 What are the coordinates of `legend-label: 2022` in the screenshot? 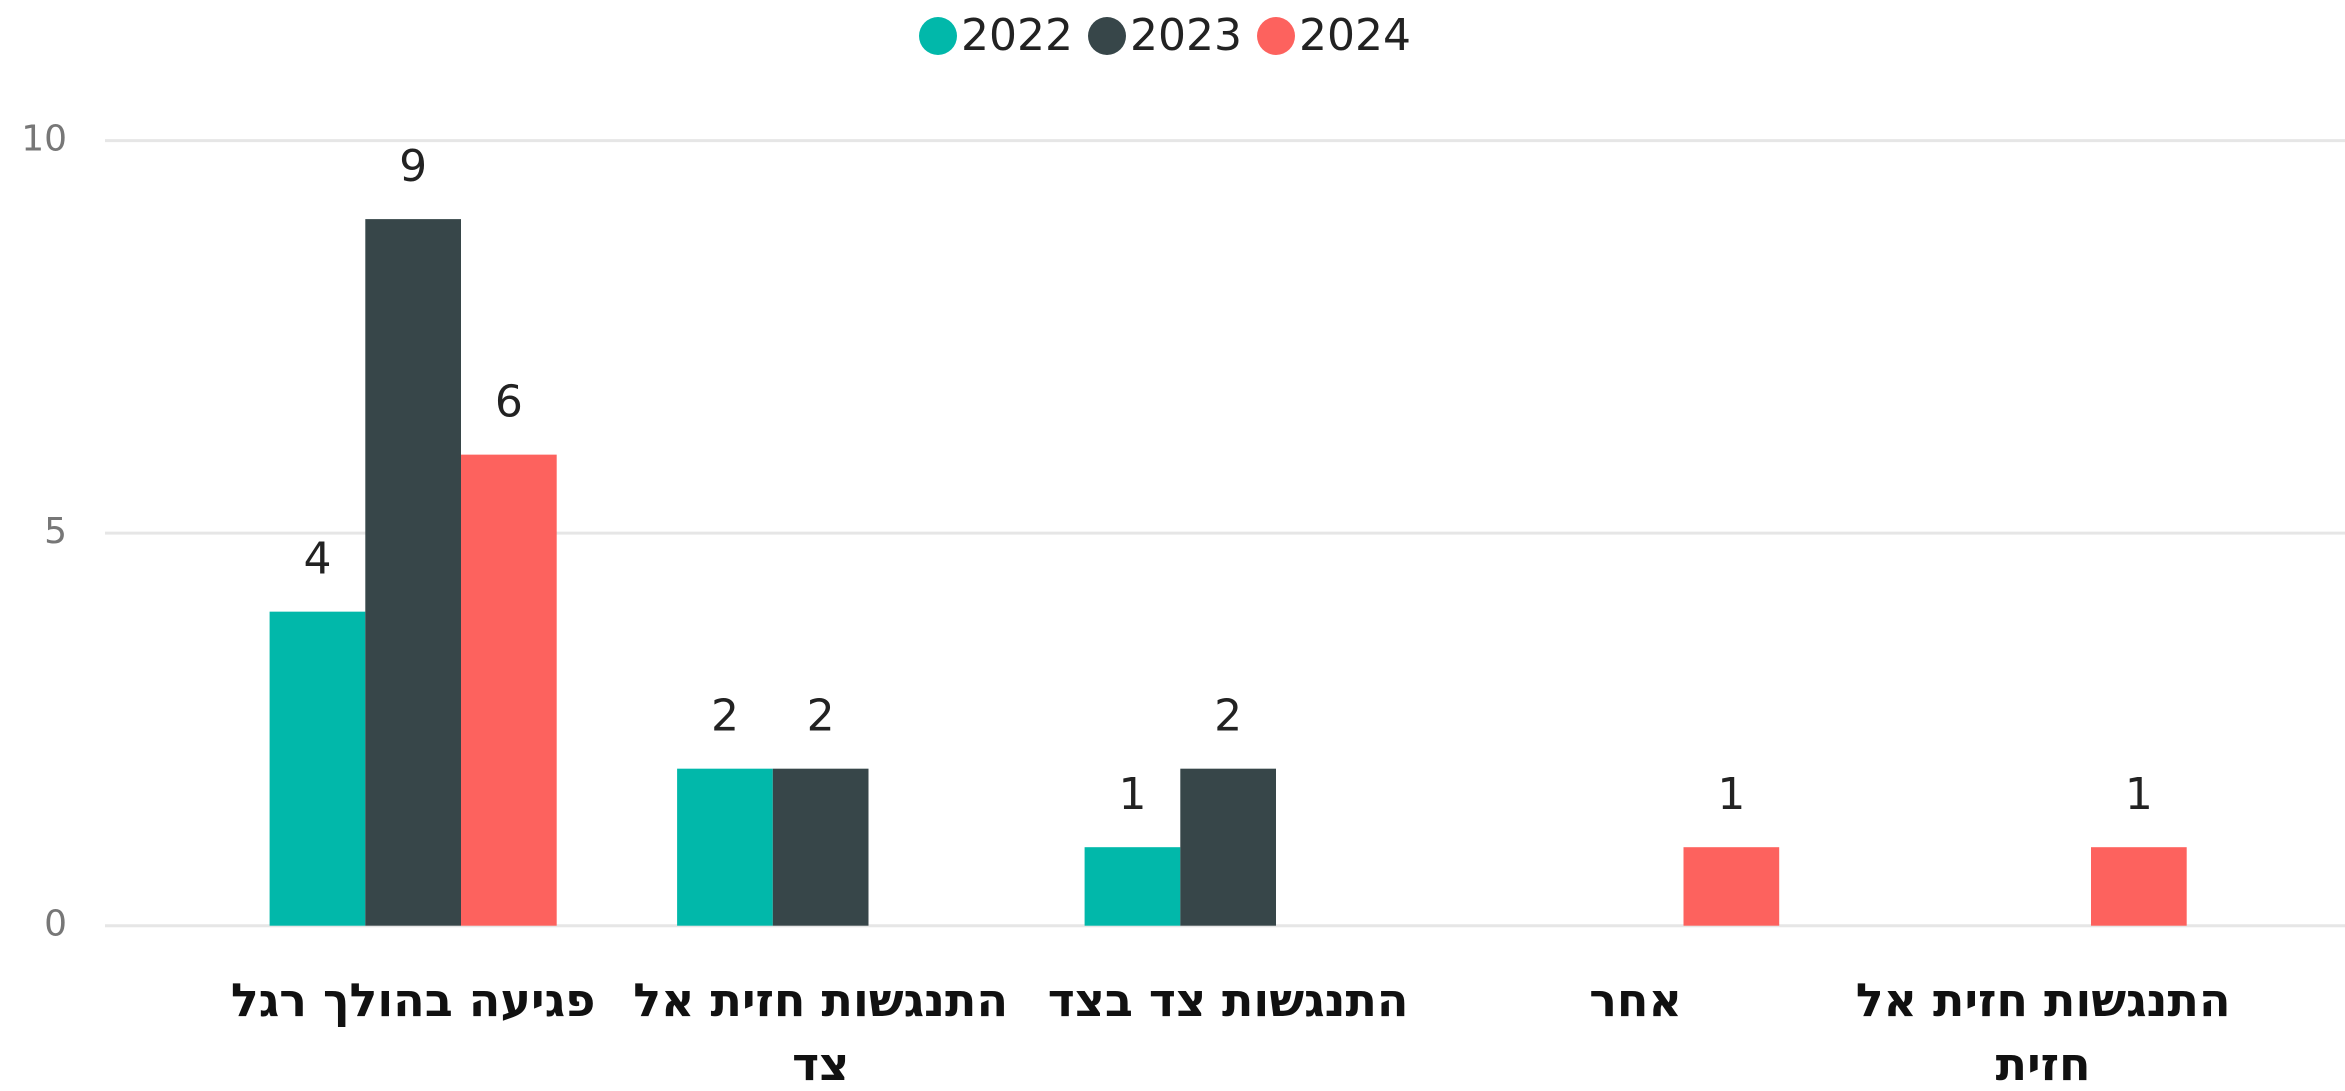 It's located at (1017, 35).